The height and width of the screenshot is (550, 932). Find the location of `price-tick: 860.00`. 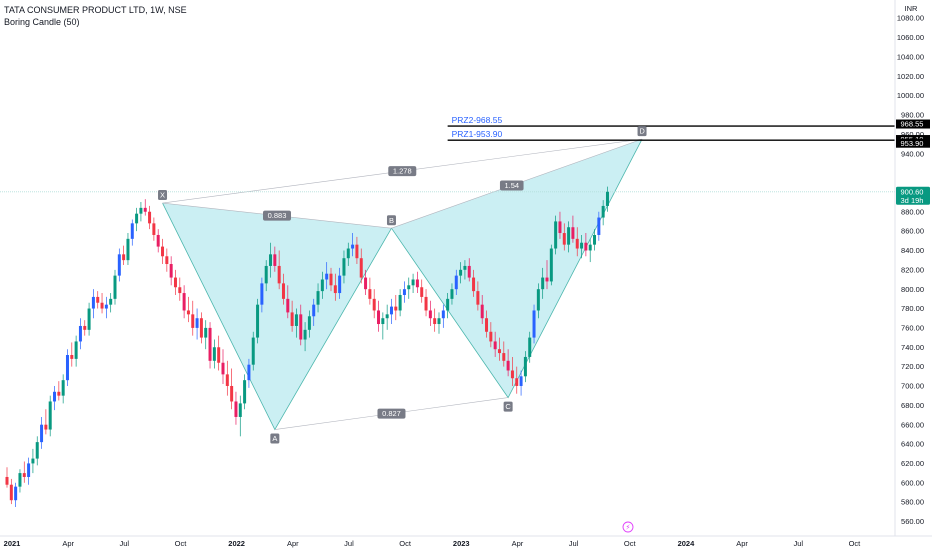

price-tick: 860.00 is located at coordinates (912, 231).